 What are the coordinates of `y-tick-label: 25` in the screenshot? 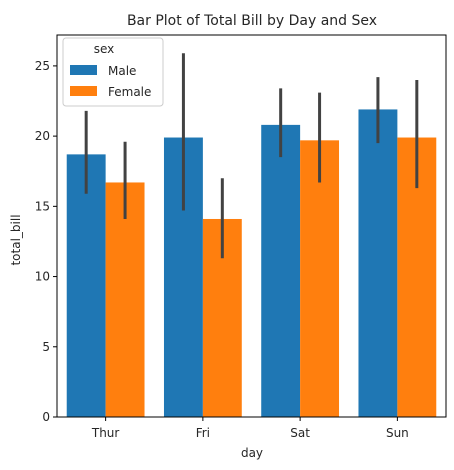 It's located at (42, 66).